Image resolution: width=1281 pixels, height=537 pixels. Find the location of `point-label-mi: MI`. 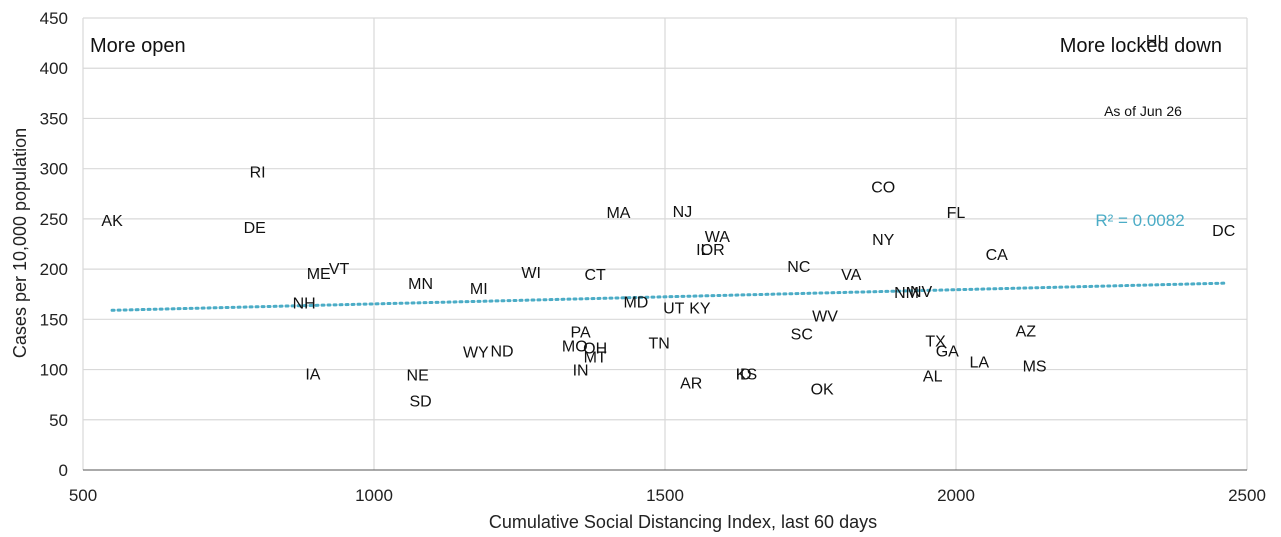

point-label-mi: MI is located at coordinates (479, 289).